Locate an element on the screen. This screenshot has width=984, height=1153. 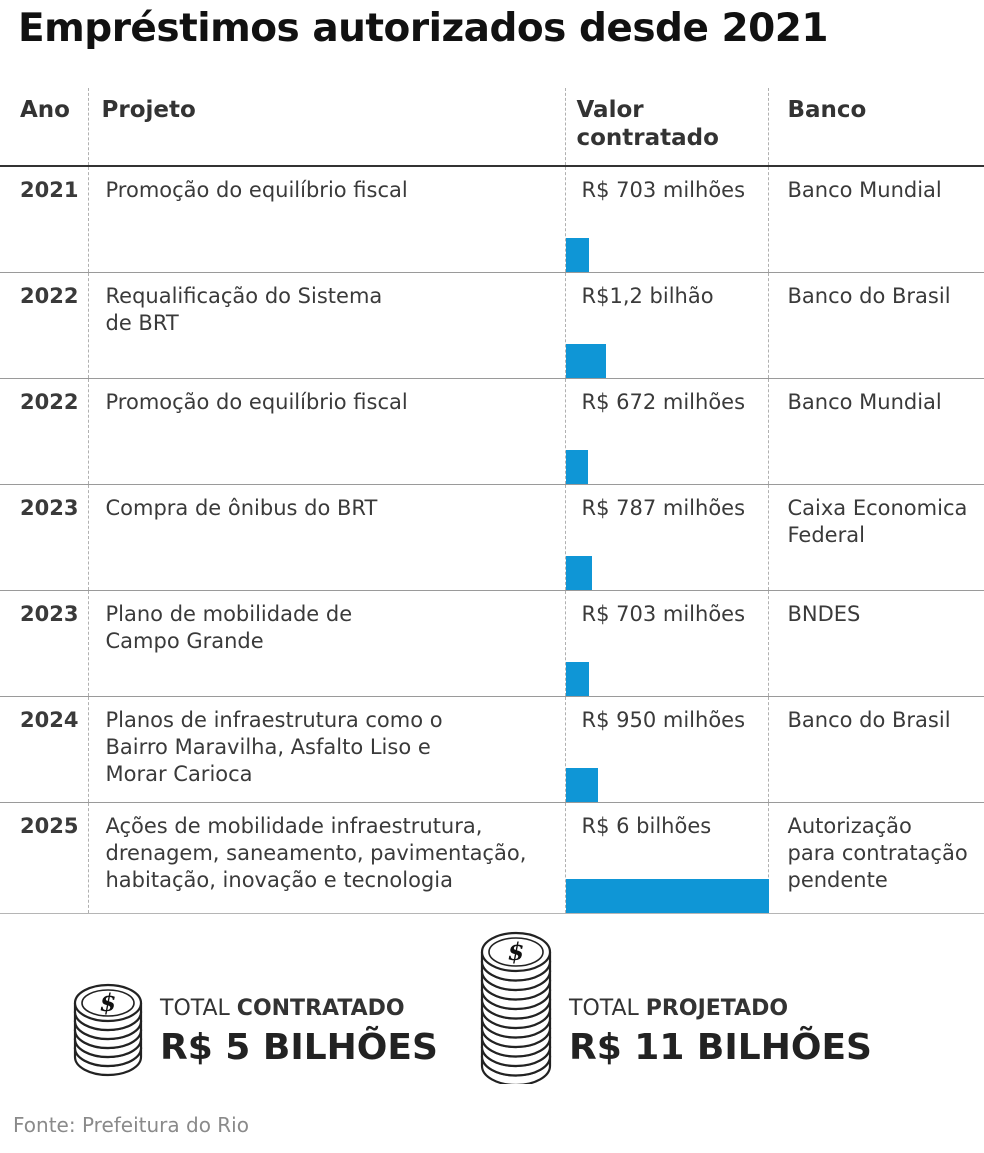
cell-projeto: Compra de ônibus do BRT is located at coordinates (326, 537).